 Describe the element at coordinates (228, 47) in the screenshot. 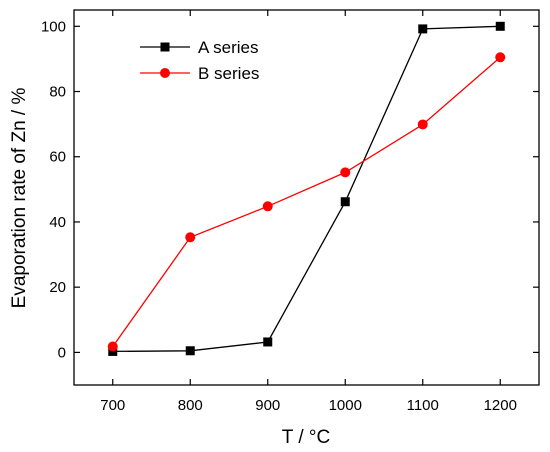

I see `legend-label: A series` at that location.